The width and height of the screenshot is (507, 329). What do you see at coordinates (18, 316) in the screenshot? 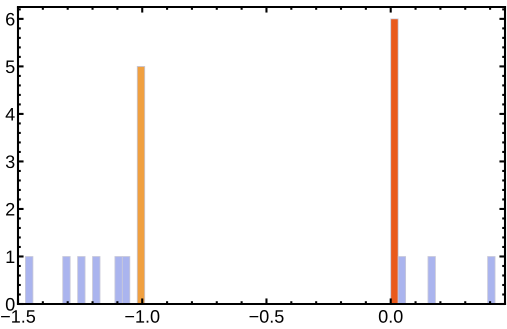
I see `x-tick-label: −1.5` at bounding box center [18, 316].